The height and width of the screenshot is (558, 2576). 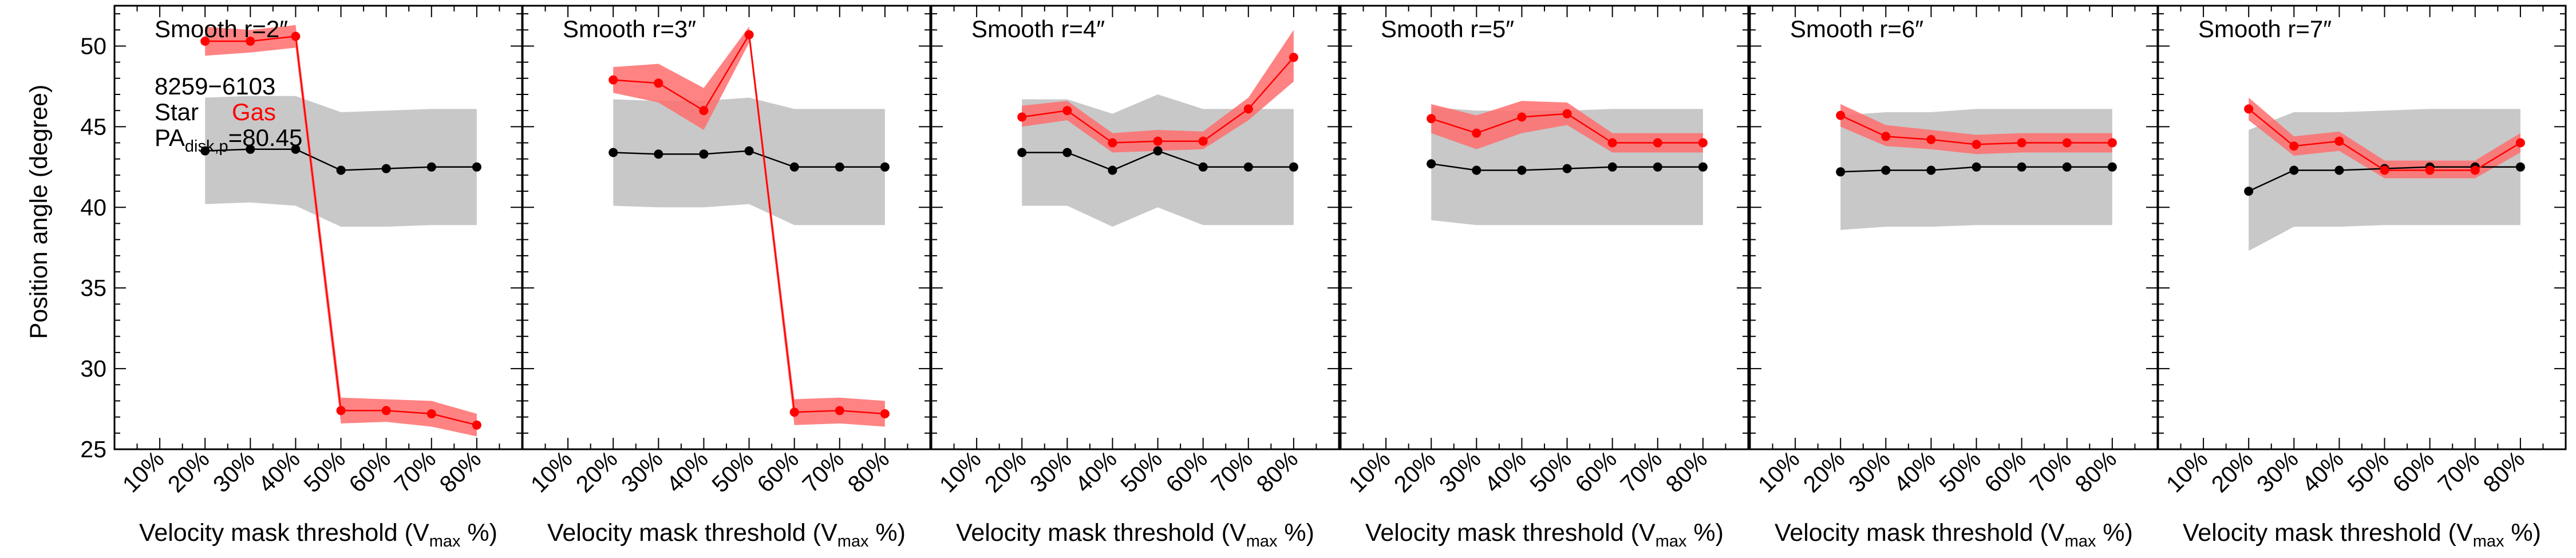 I want to click on y-axis-label: Position angle (degree), so click(x=39, y=212).